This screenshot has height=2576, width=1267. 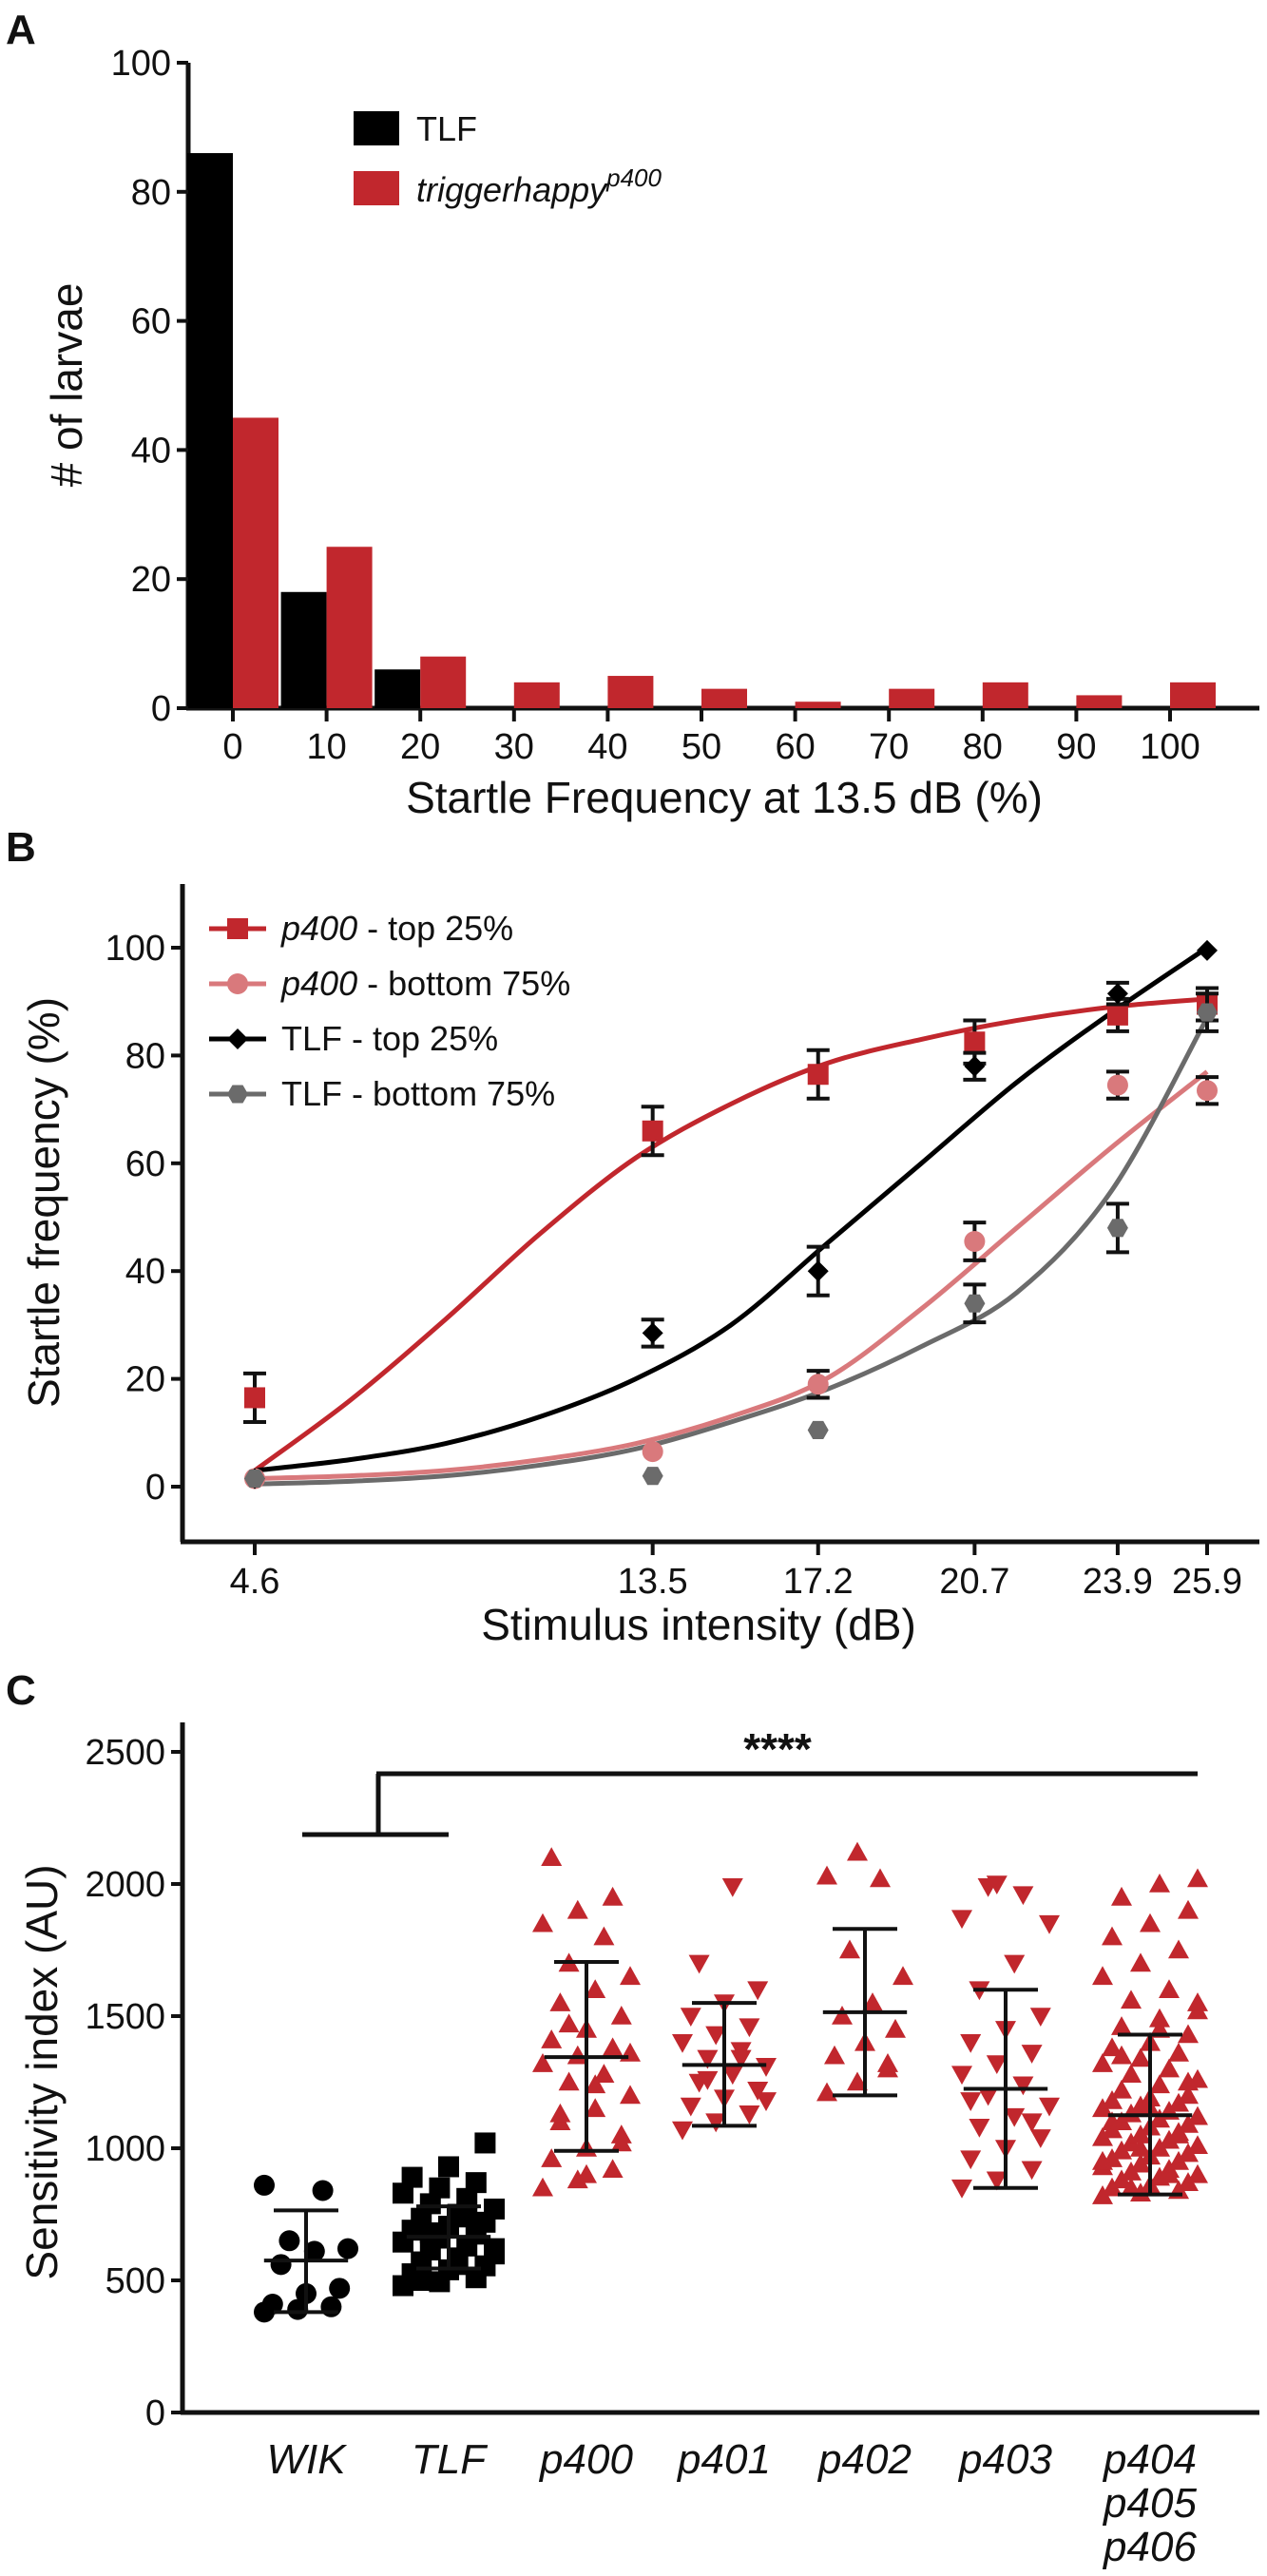 I want to click on c-significance-label: ****, so click(x=778, y=1749).